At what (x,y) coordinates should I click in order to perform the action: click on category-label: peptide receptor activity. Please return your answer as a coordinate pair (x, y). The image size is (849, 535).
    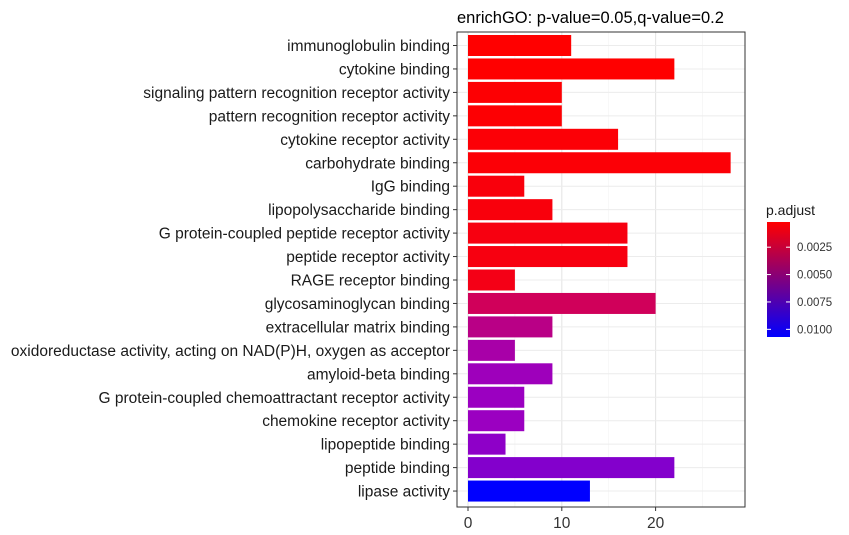
    Looking at the image, I should click on (368, 257).